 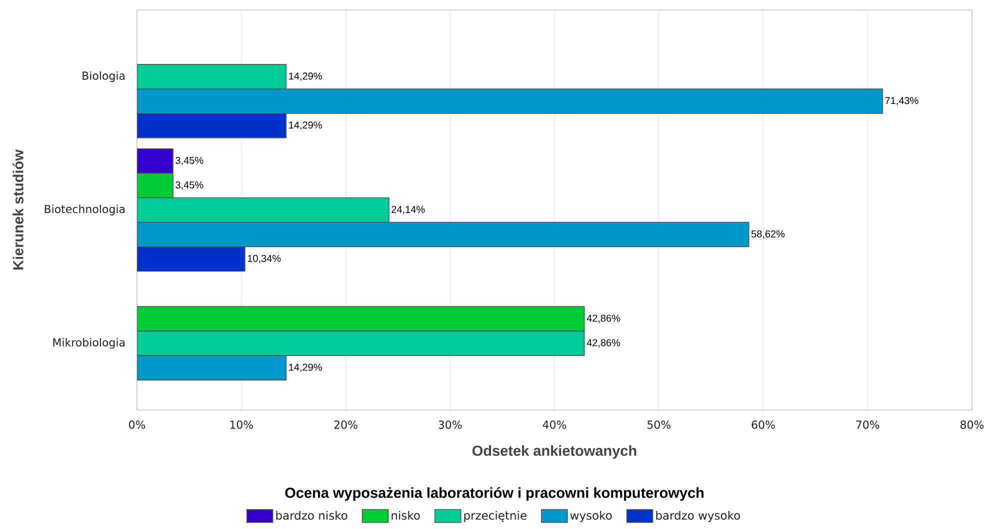 I want to click on x-tick-label: 60%, so click(x=763, y=424).